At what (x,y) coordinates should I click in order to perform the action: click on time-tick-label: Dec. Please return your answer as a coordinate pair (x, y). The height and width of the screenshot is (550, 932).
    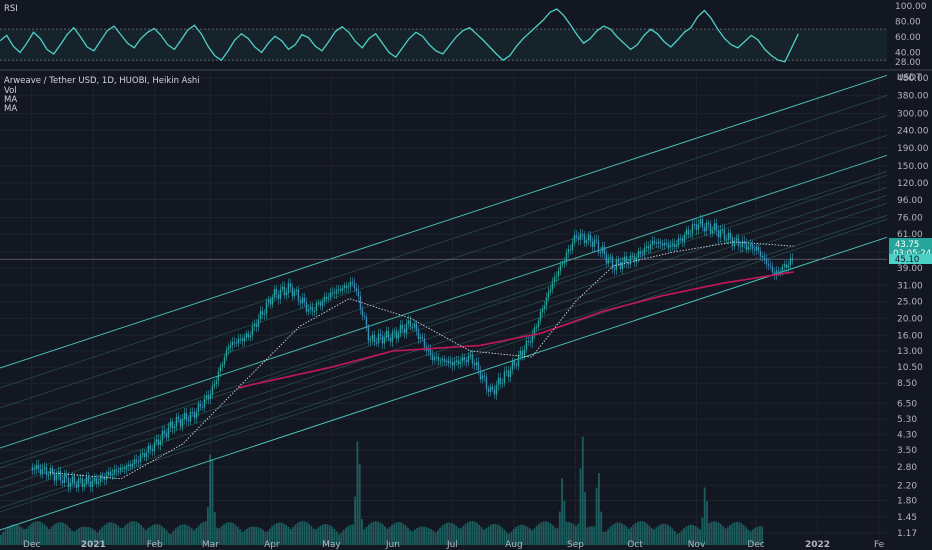
    Looking at the image, I should click on (755, 545).